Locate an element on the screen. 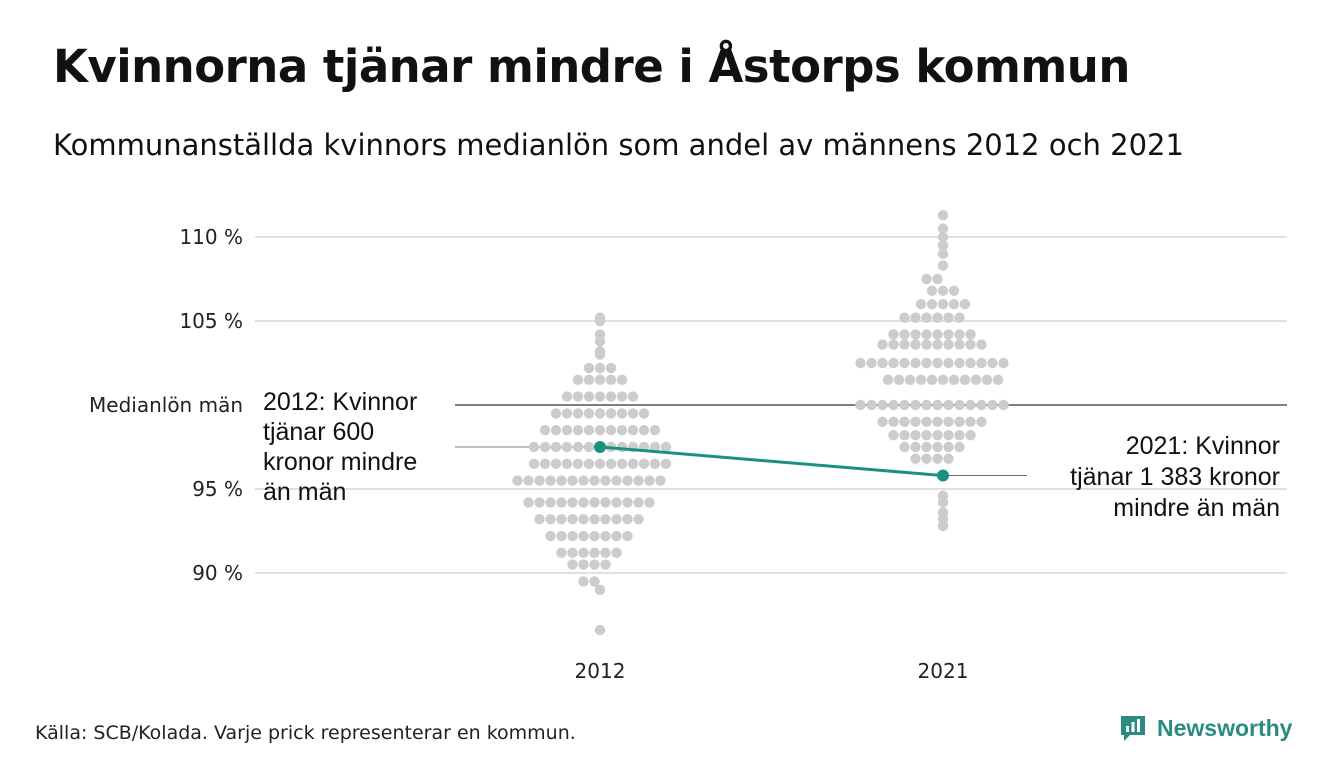  brand-logo: Newsworthy is located at coordinates (1205, 728).